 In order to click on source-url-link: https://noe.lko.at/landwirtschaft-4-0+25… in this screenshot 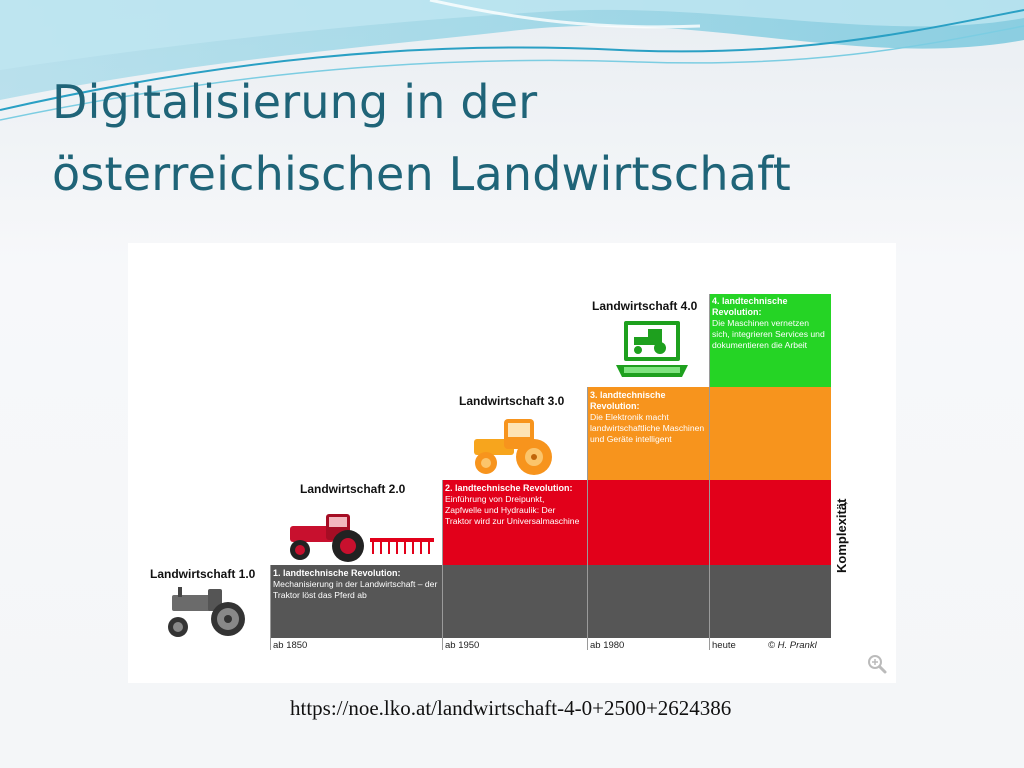, I will do `click(511, 708)`.